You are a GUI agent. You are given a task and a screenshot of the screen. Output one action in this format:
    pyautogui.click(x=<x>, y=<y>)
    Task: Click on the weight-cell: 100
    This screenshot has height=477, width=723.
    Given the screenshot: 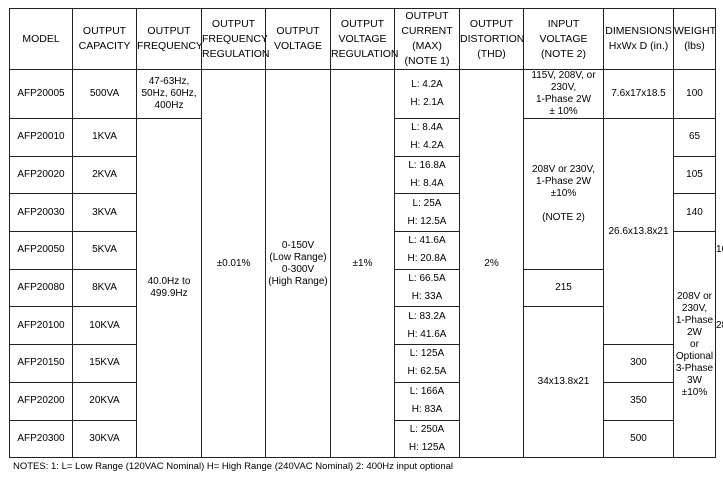 What is the action you would take?
    pyautogui.click(x=694, y=94)
    